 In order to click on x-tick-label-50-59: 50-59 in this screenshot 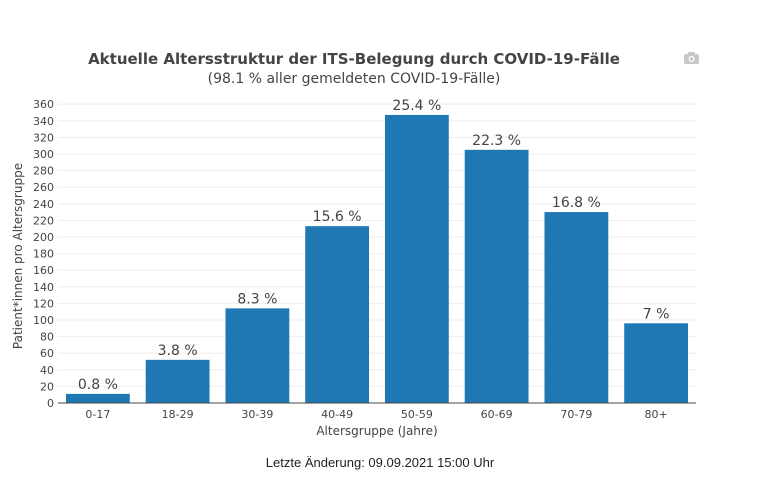, I will do `click(417, 414)`.